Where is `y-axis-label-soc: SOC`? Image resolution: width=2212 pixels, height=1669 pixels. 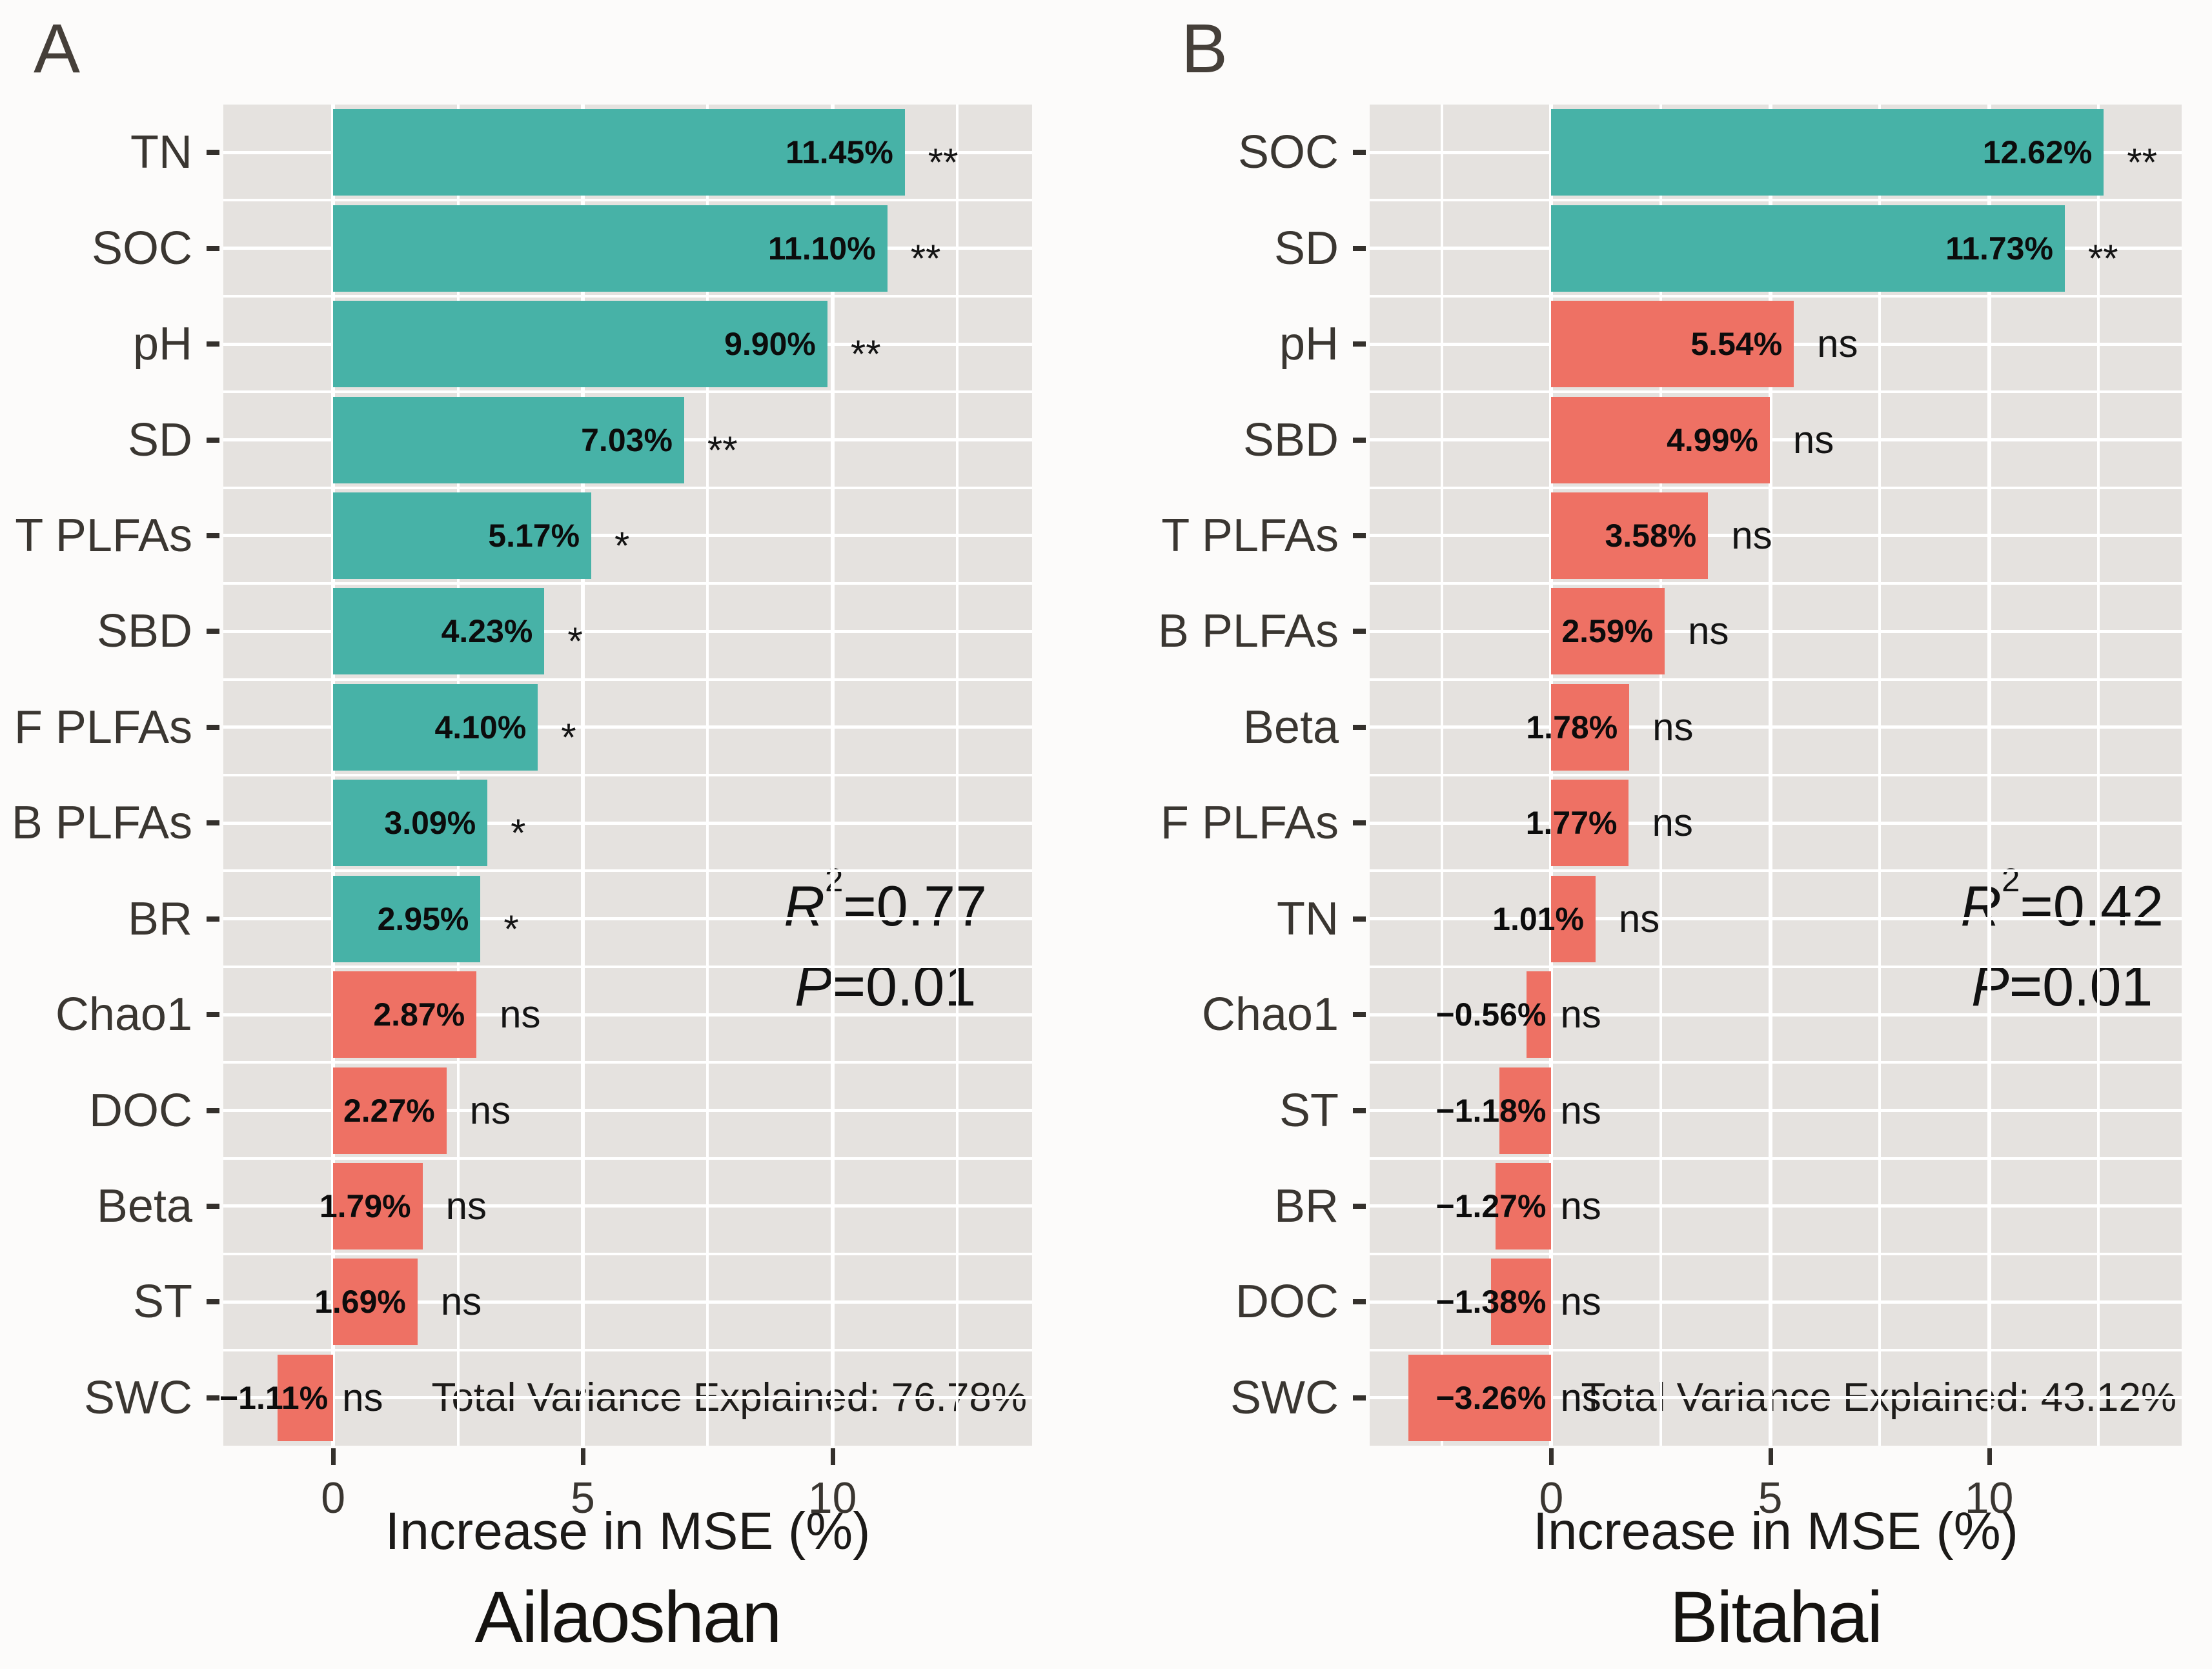
y-axis-label-soc: SOC is located at coordinates (142, 248).